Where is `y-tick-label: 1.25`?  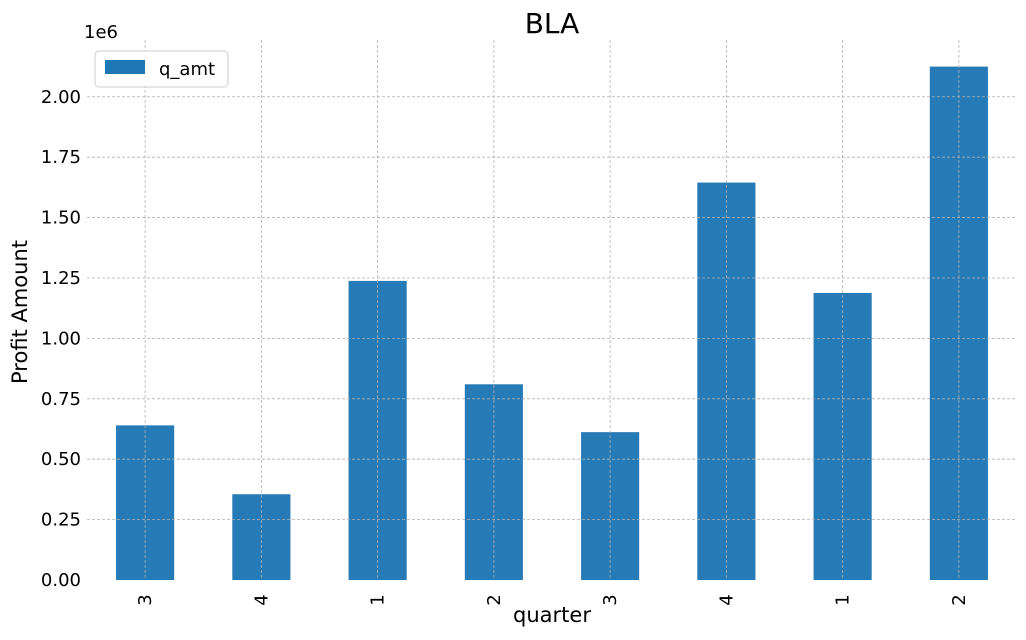 y-tick-label: 1.25 is located at coordinates (61, 278).